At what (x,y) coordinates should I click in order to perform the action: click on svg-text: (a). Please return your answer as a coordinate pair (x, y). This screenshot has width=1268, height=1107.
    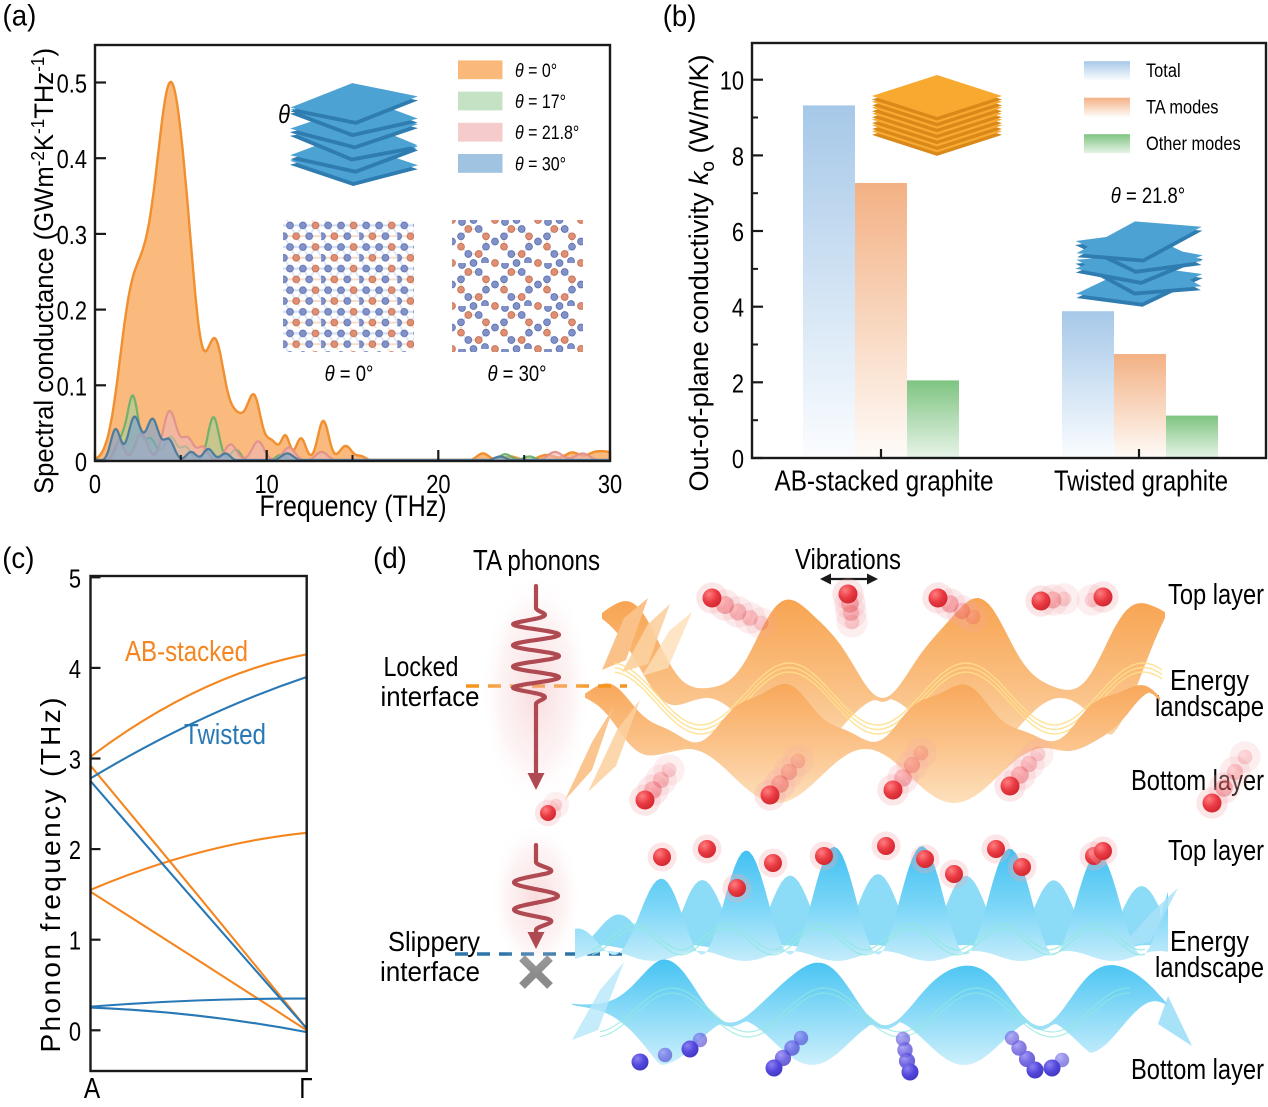
    Looking at the image, I should click on (20, 16).